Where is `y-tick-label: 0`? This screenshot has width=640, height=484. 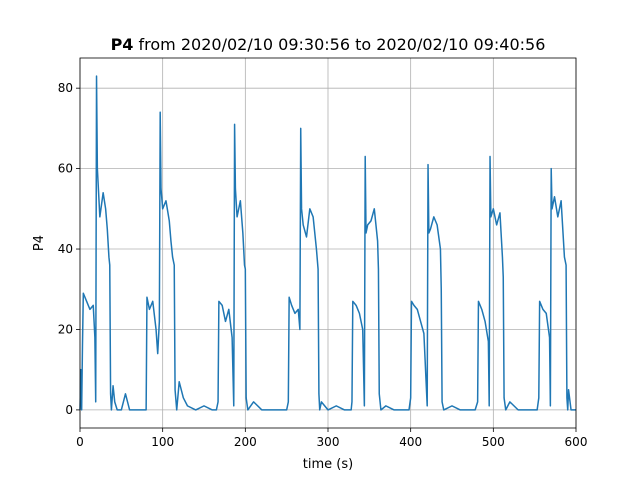 y-tick-label: 0 is located at coordinates (69, 410).